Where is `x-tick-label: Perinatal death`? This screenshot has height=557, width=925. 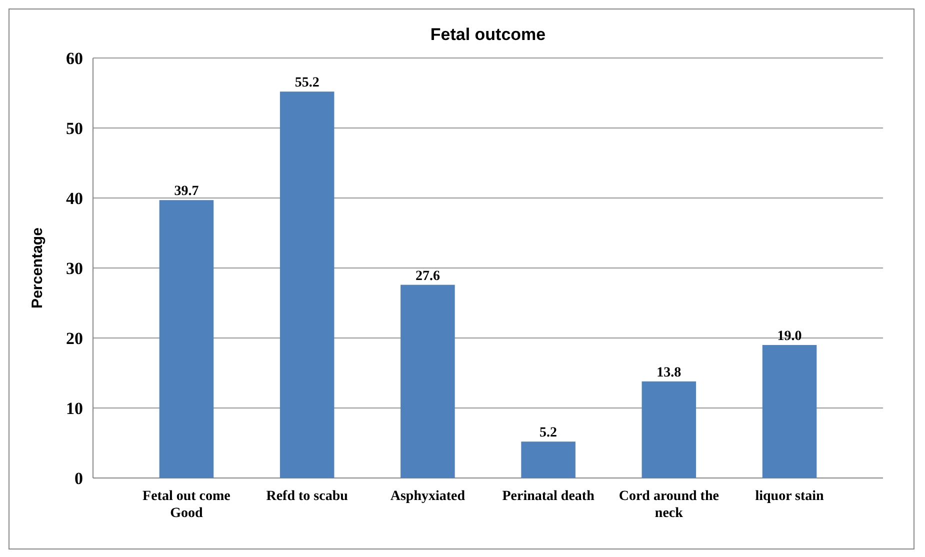
x-tick-label: Perinatal death is located at coordinates (548, 496).